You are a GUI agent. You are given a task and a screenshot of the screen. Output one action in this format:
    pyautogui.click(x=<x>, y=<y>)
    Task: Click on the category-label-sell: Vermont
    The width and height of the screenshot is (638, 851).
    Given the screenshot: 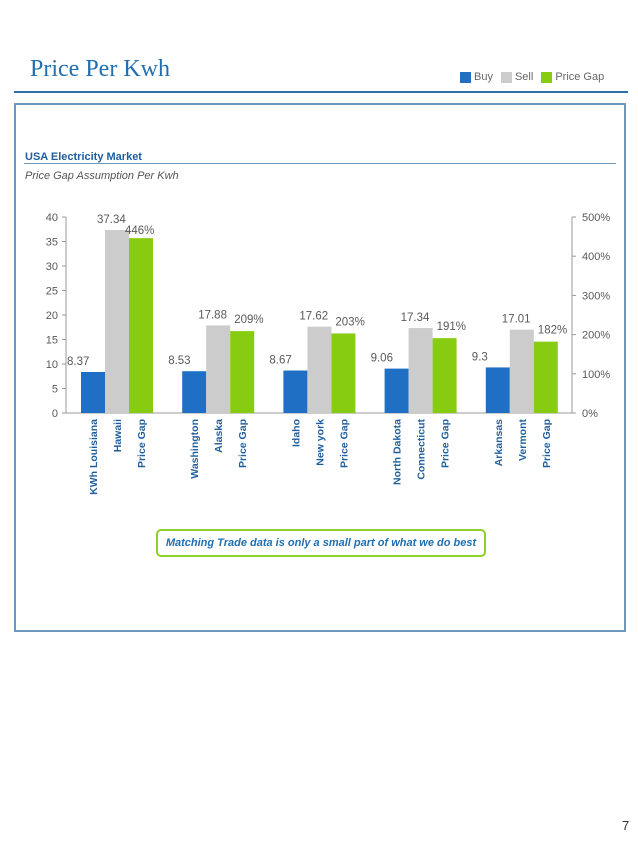 What is the action you would take?
    pyautogui.click(x=523, y=440)
    